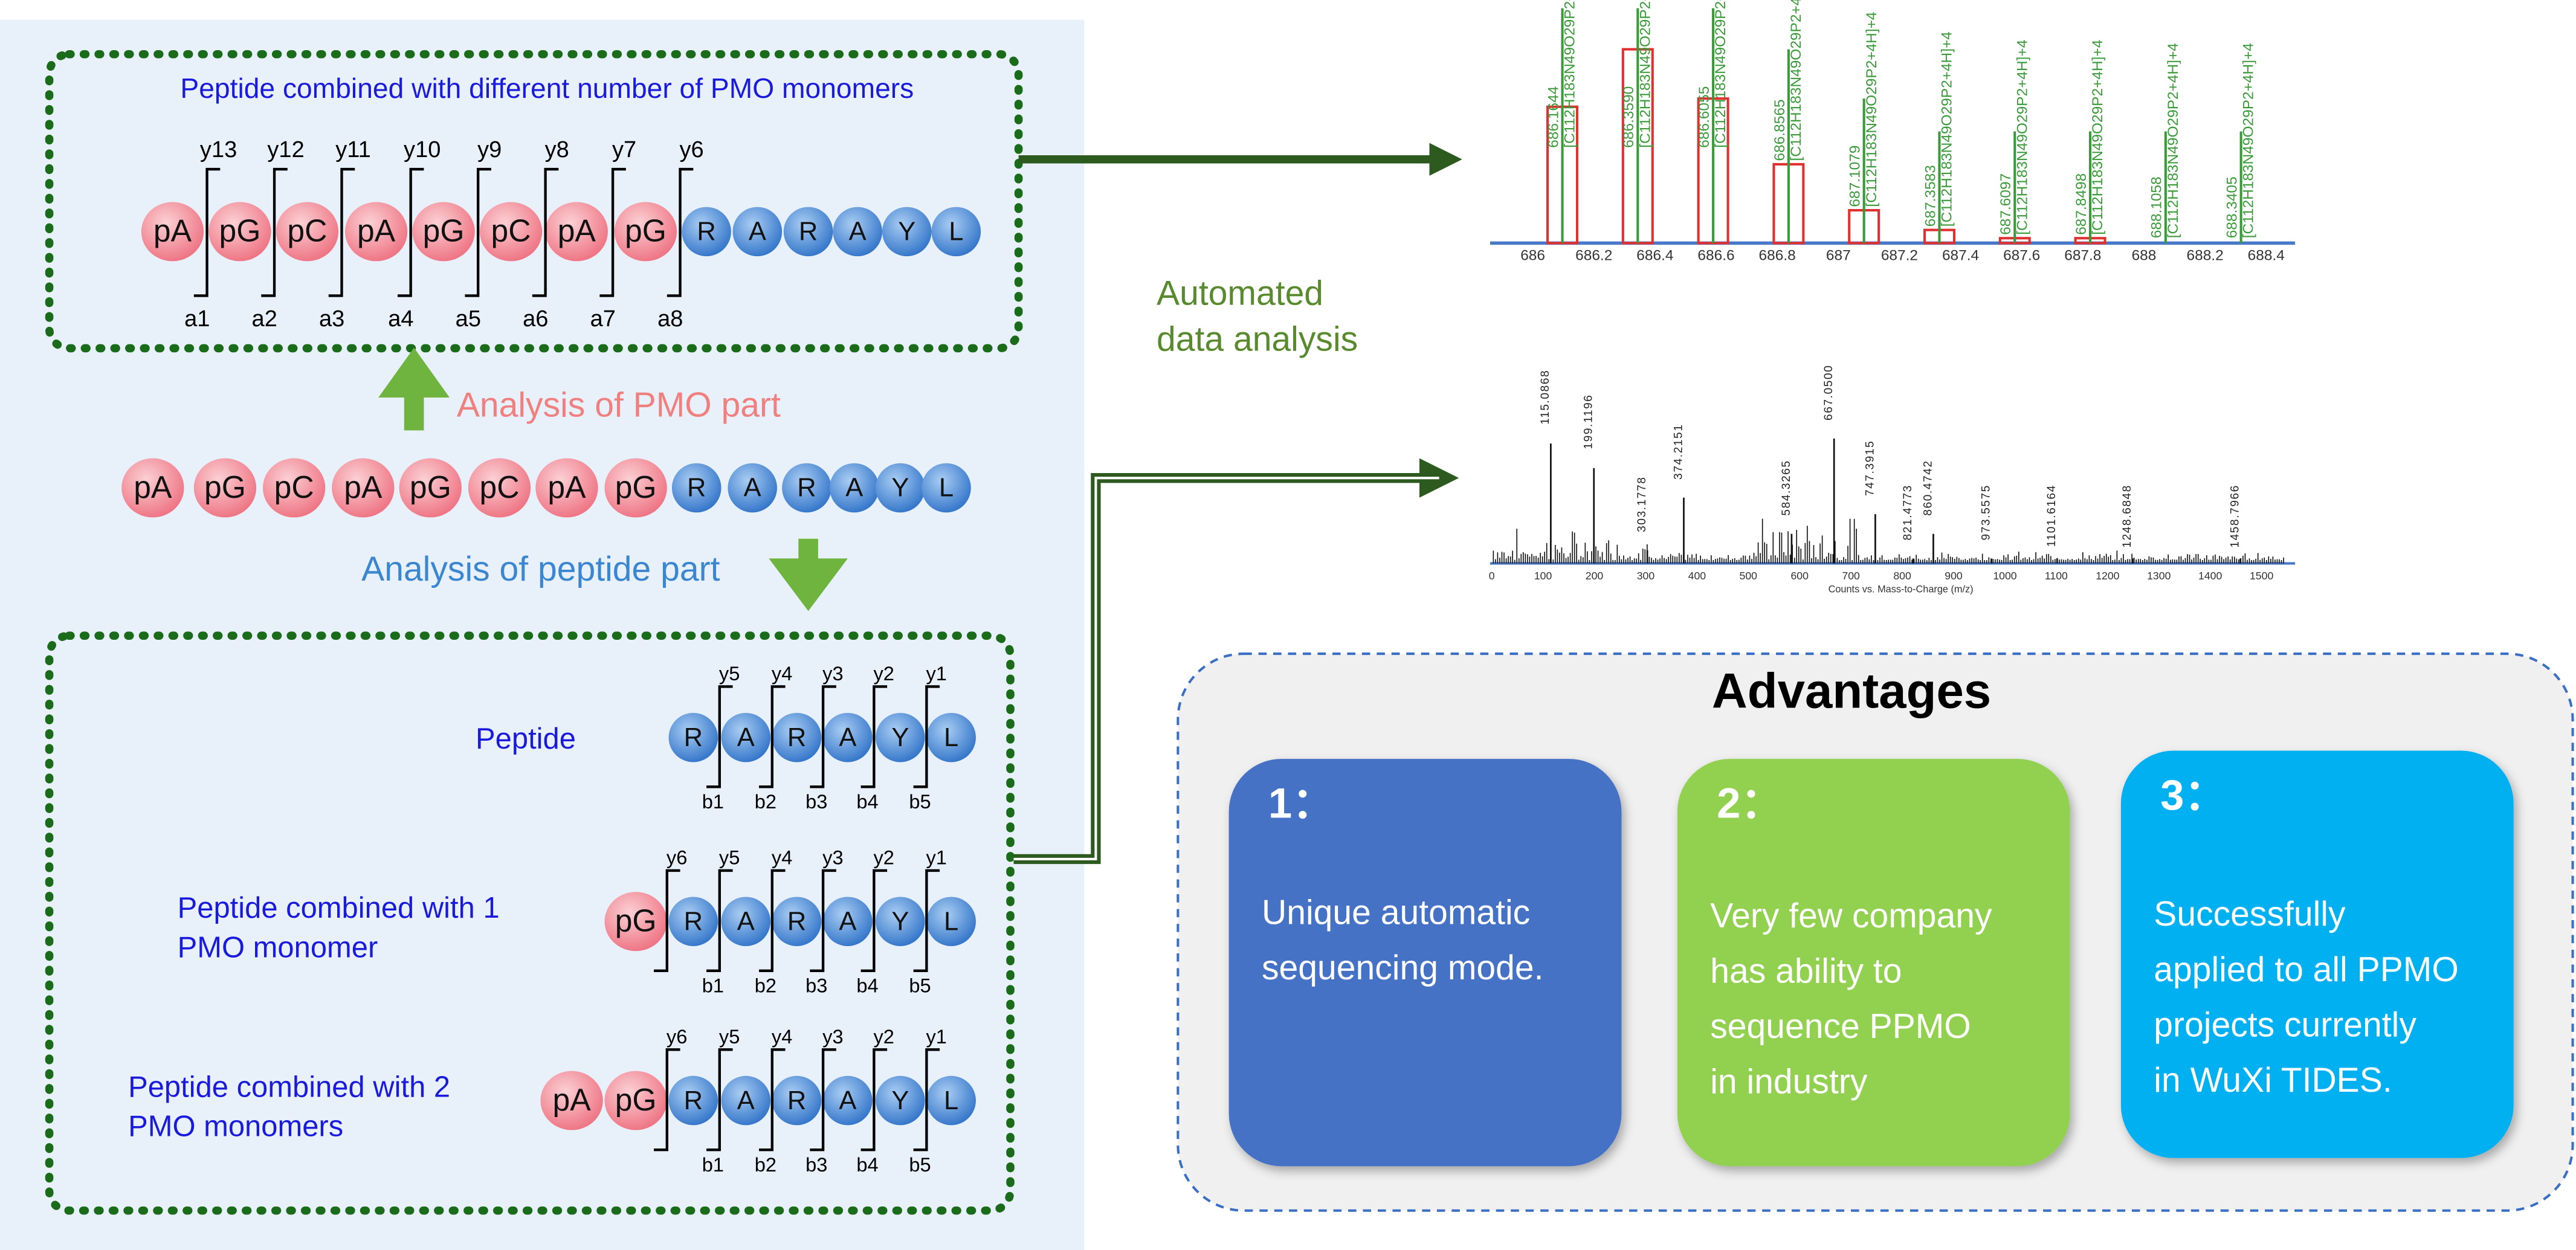 The height and width of the screenshot is (1250, 2576). I want to click on ion-label: a5, so click(468, 319).